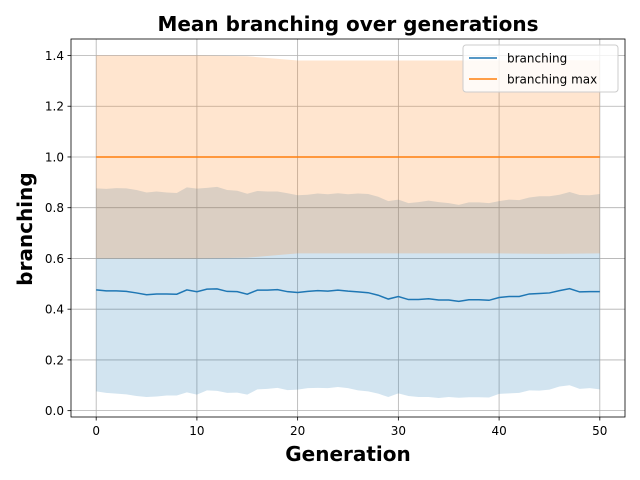  What do you see at coordinates (552, 80) in the screenshot?
I see `legend-label-branching-max: branching max` at bounding box center [552, 80].